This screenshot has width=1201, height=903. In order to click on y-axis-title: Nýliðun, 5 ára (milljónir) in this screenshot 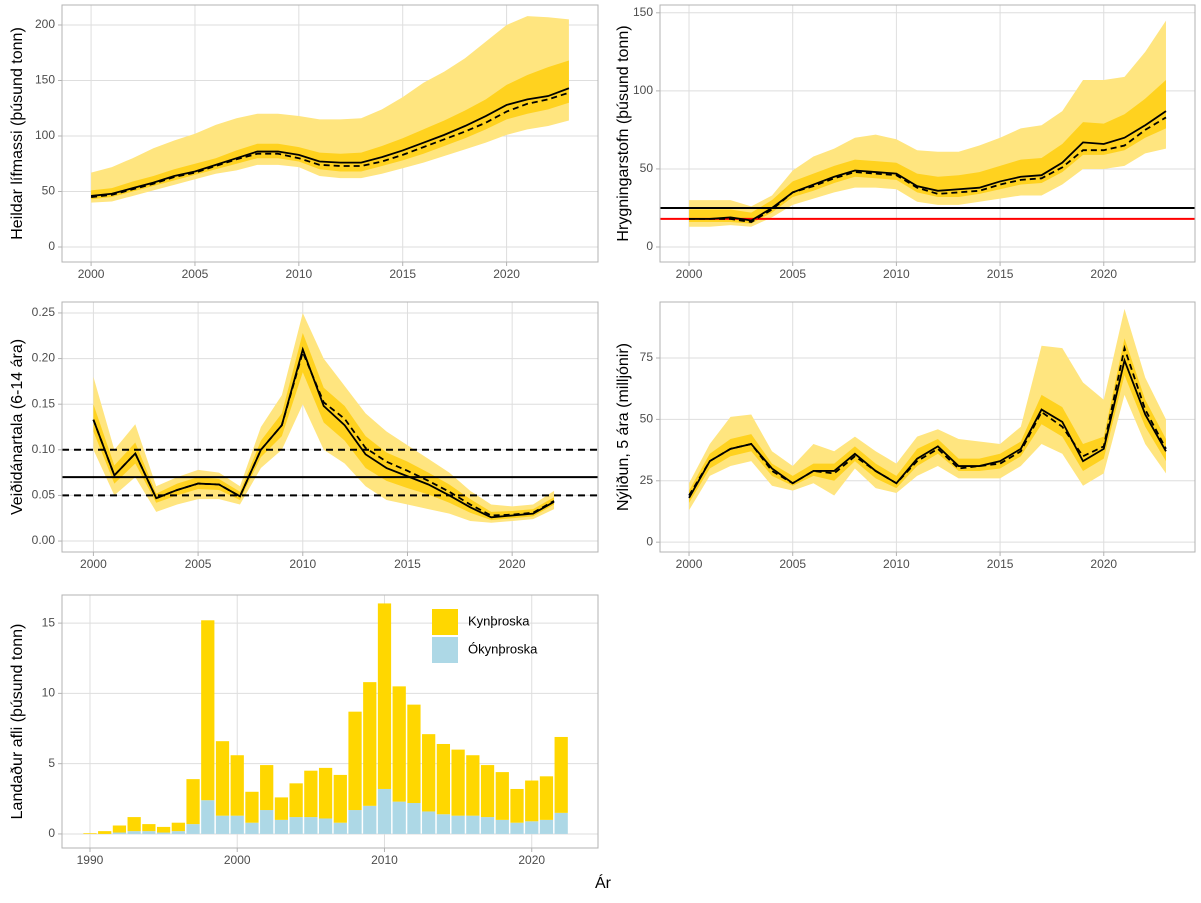, I will do `click(623, 427)`.